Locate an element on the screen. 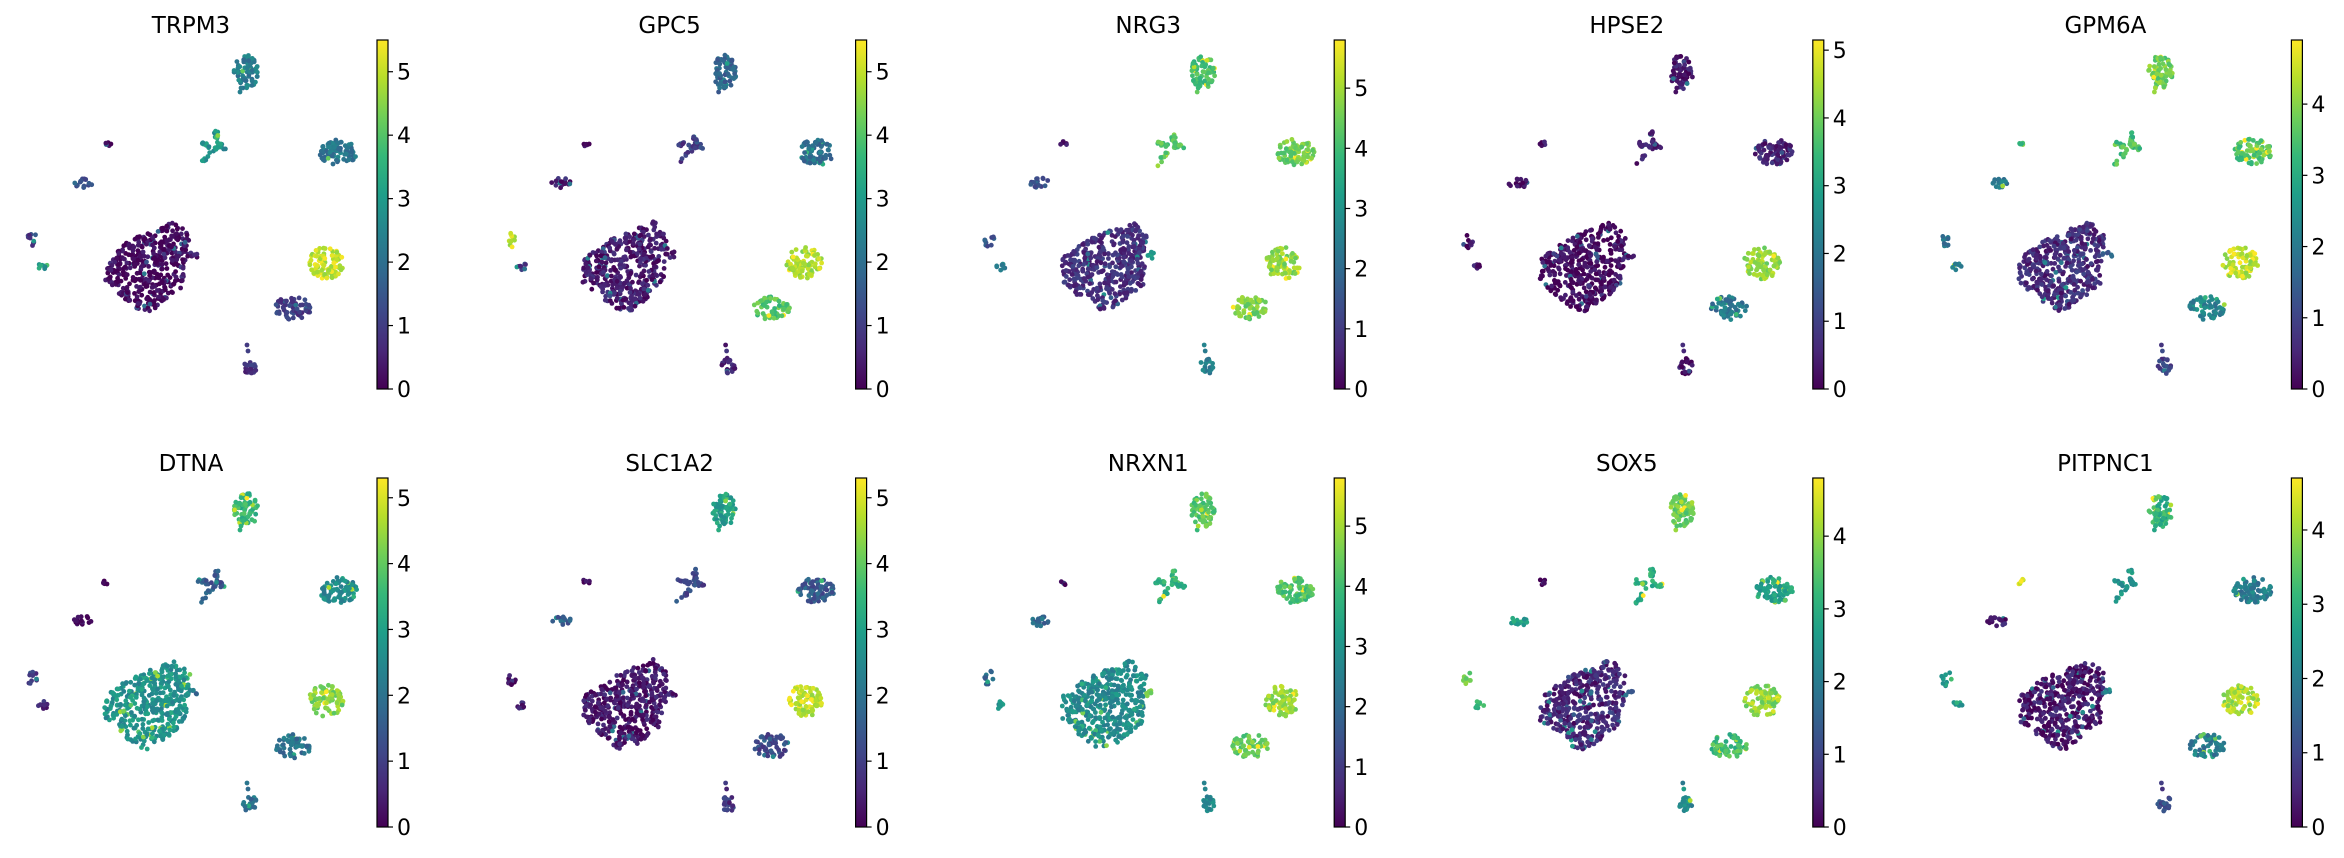  cluster-right-top is located at coordinates (1774, 152).